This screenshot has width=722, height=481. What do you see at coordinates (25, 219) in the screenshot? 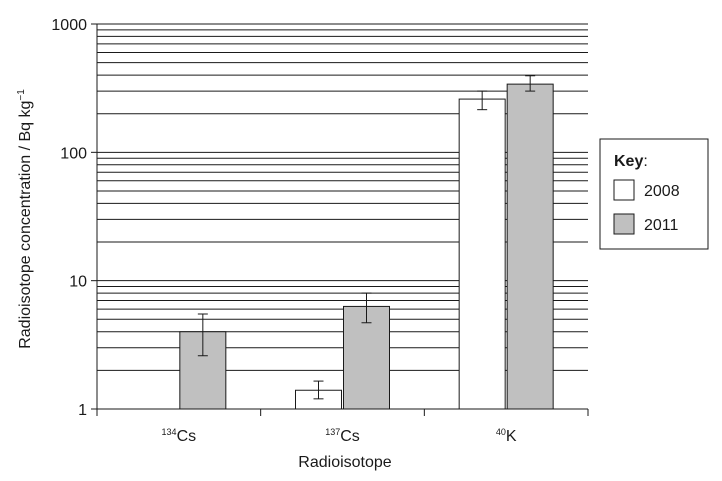
I see `y-axis-title: Radioisotope concentration / Bq kg−1` at bounding box center [25, 219].